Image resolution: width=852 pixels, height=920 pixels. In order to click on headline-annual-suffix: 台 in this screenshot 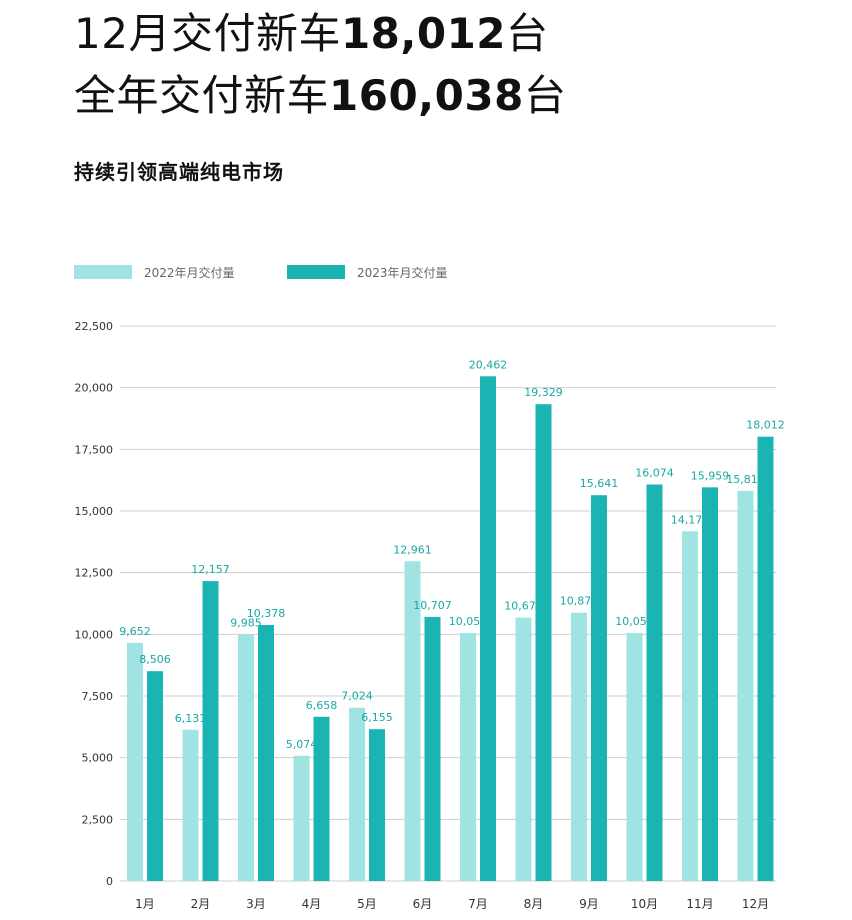, I will do `click(545, 95)`.